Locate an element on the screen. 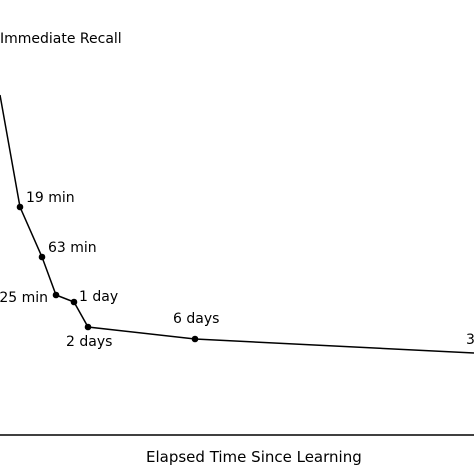  chart-title: Immediate Recall is located at coordinates (61, 39).